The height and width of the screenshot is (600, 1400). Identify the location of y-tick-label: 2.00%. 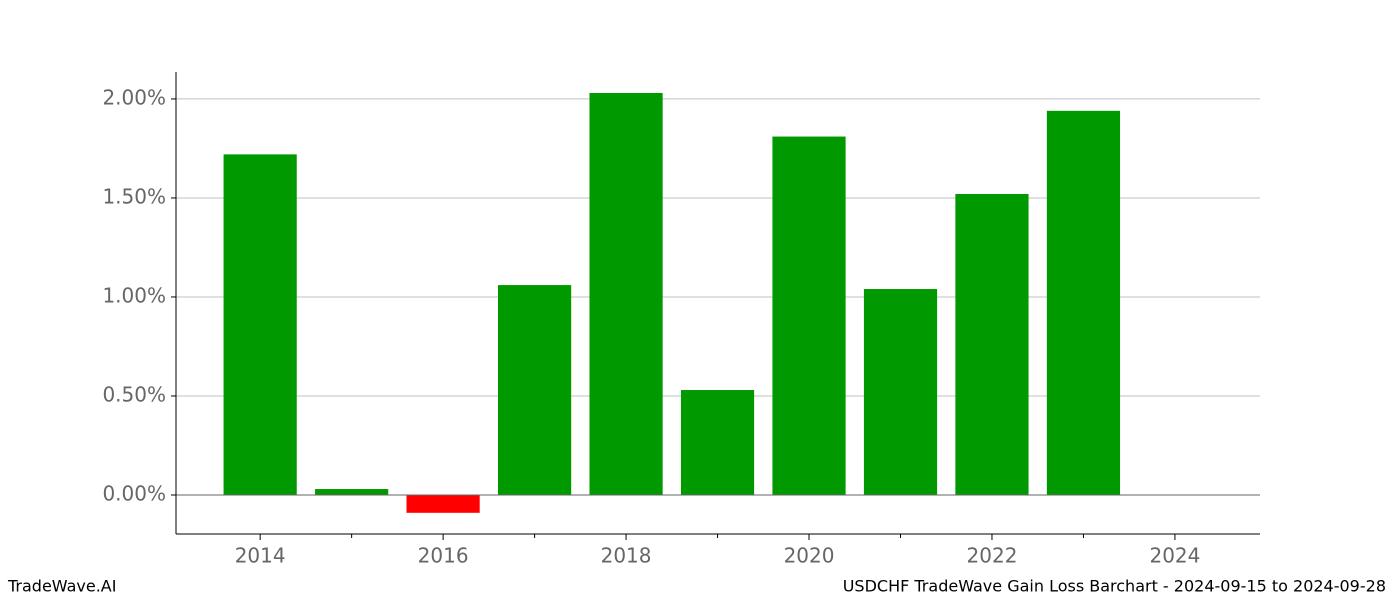
(134, 97).